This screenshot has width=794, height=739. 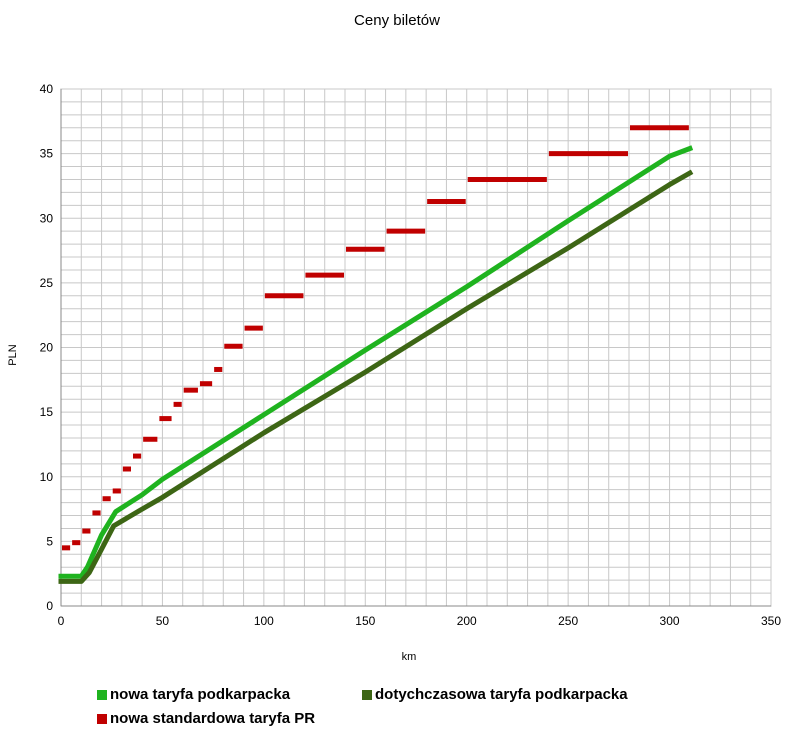 What do you see at coordinates (409, 657) in the screenshot?
I see `x-axis-label: km` at bounding box center [409, 657].